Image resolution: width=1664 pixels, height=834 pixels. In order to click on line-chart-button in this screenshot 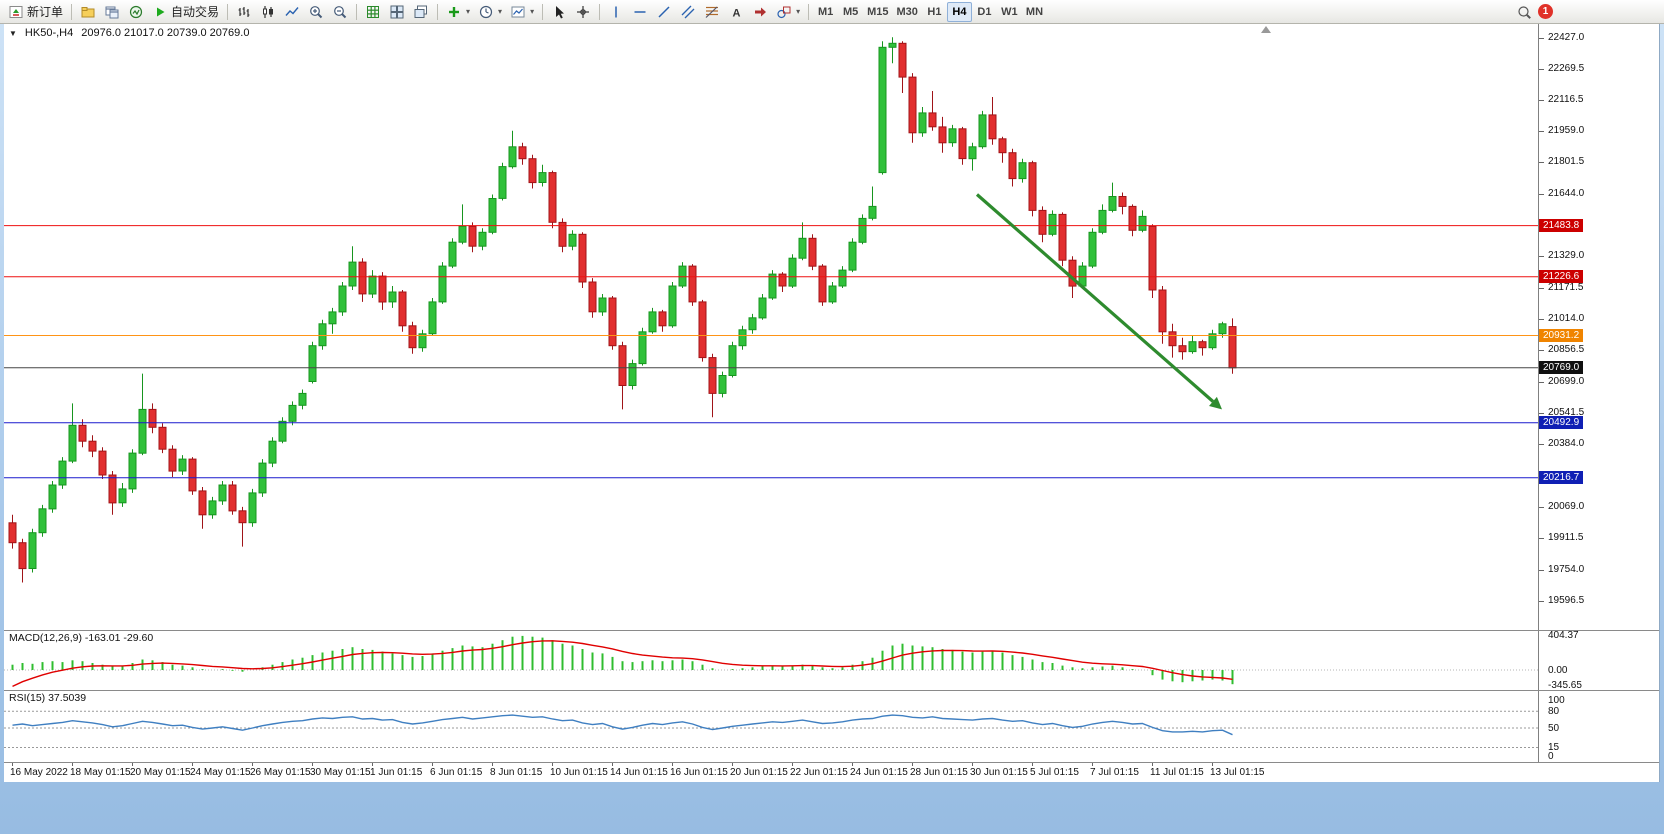, I will do `click(292, 12)`.